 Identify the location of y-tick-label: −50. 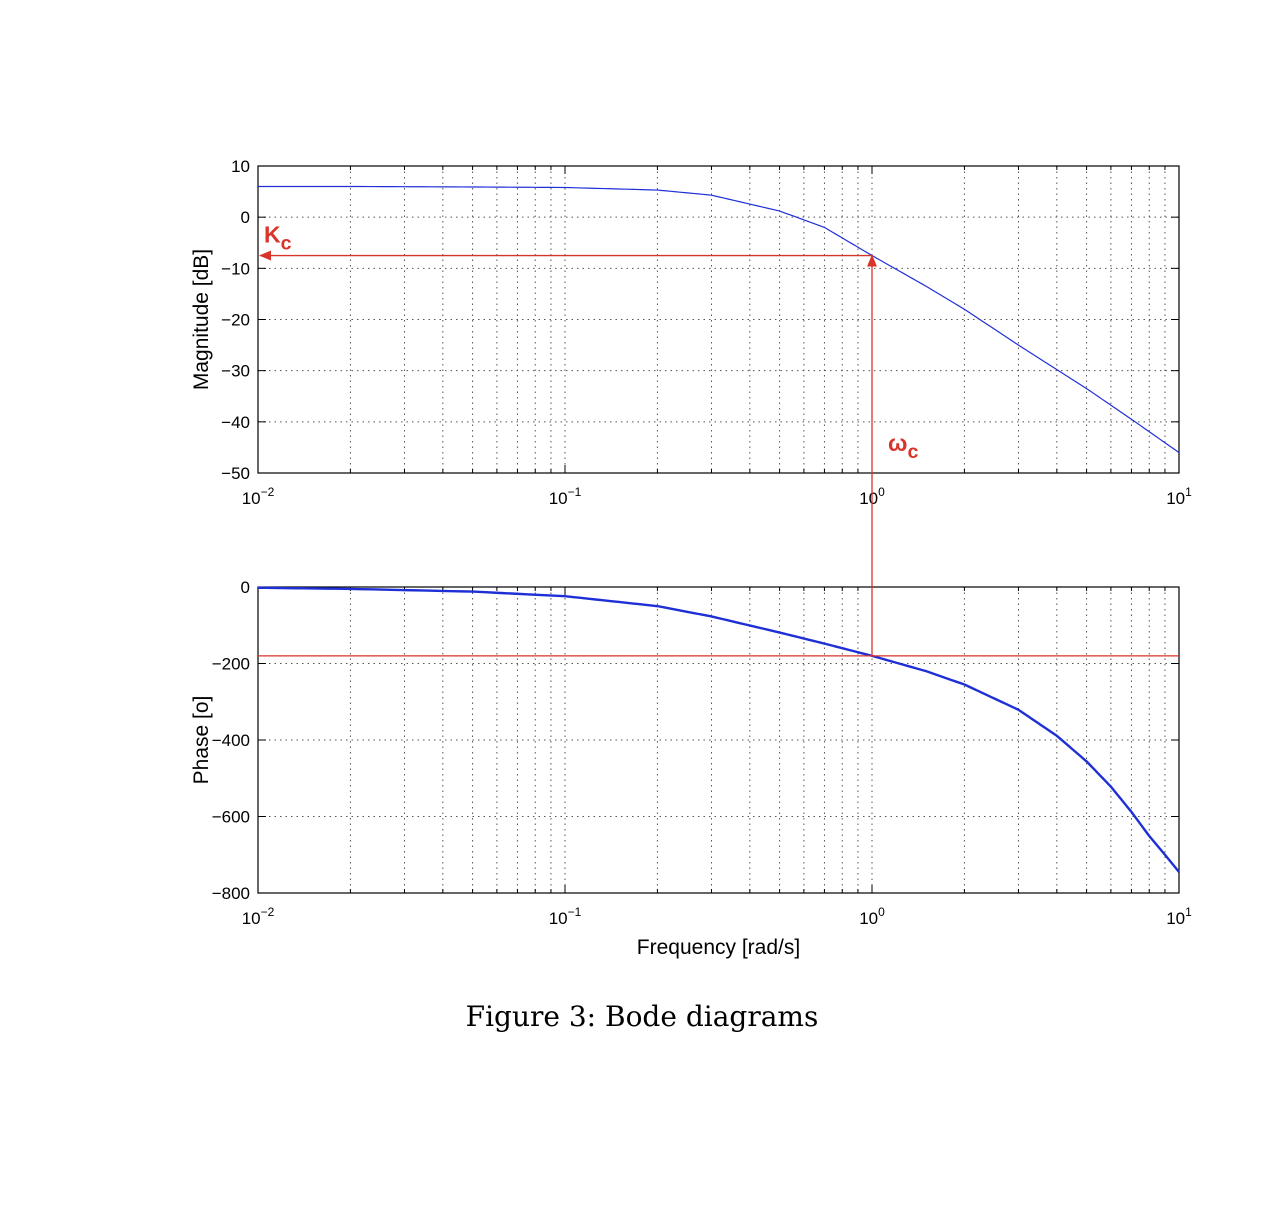
(235, 473).